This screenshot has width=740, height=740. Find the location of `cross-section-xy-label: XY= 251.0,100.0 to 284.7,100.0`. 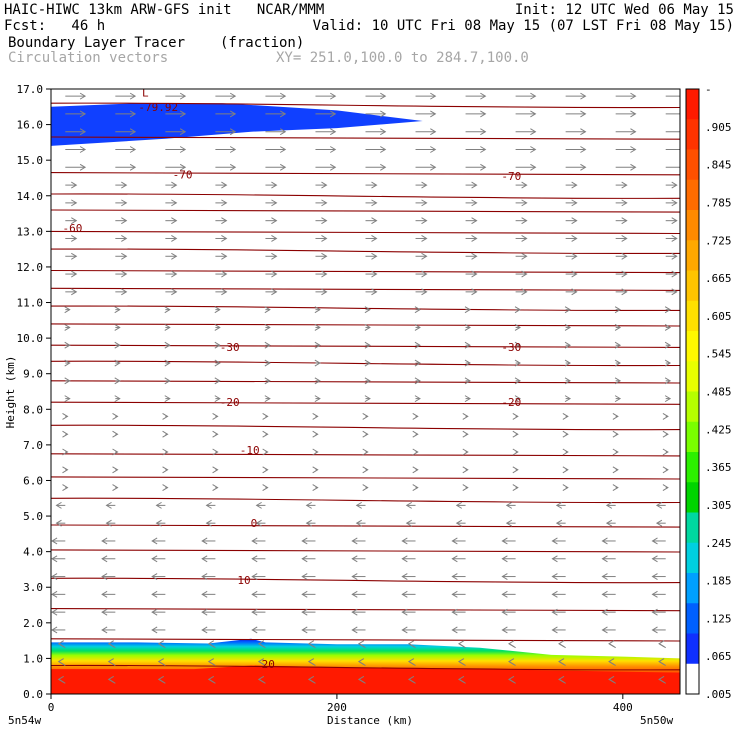

cross-section-xy-label: XY= 251.0,100.0 to 284.7,100.0 is located at coordinates (402, 58).